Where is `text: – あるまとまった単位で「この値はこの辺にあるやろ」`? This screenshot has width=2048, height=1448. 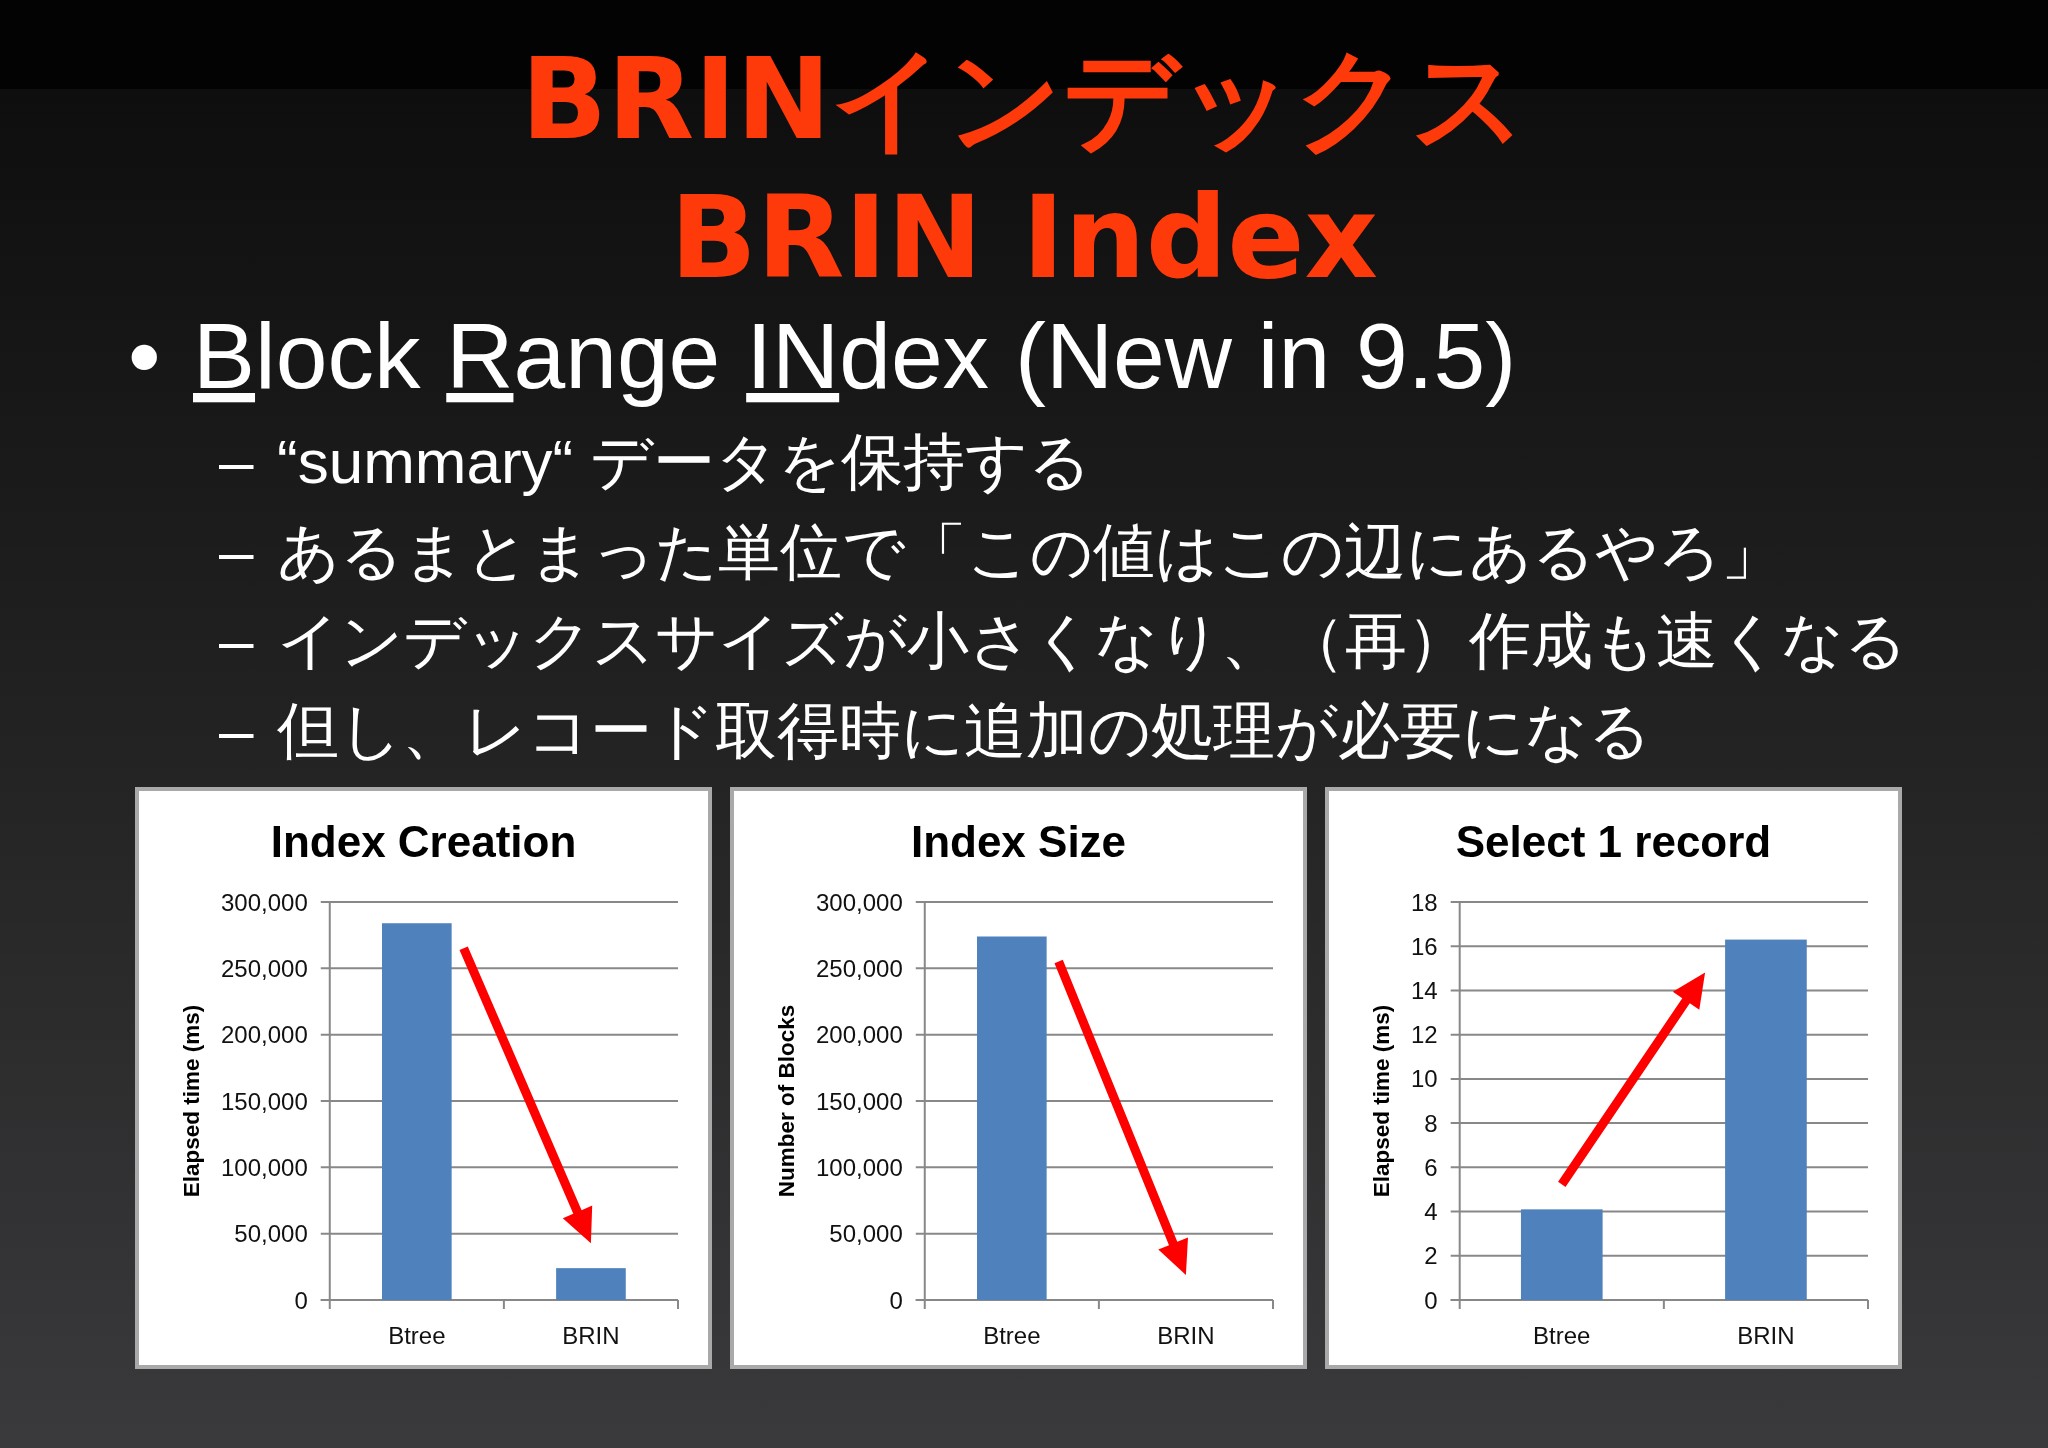
text: – あるまとまった単位で「この値はこの辺にあるやろ」 is located at coordinates (1001, 551).